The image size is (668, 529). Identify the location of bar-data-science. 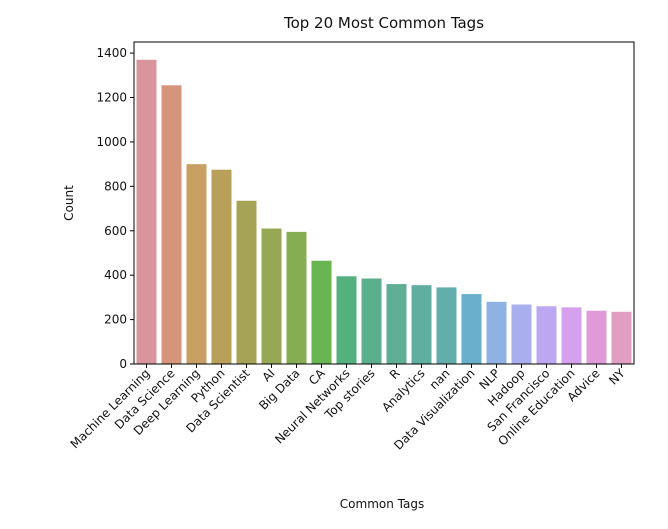
(171, 225).